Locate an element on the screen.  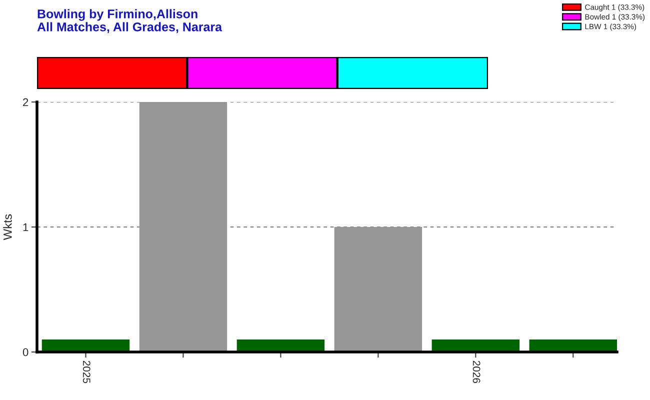
y-tick-label: 2 is located at coordinates (25, 102).